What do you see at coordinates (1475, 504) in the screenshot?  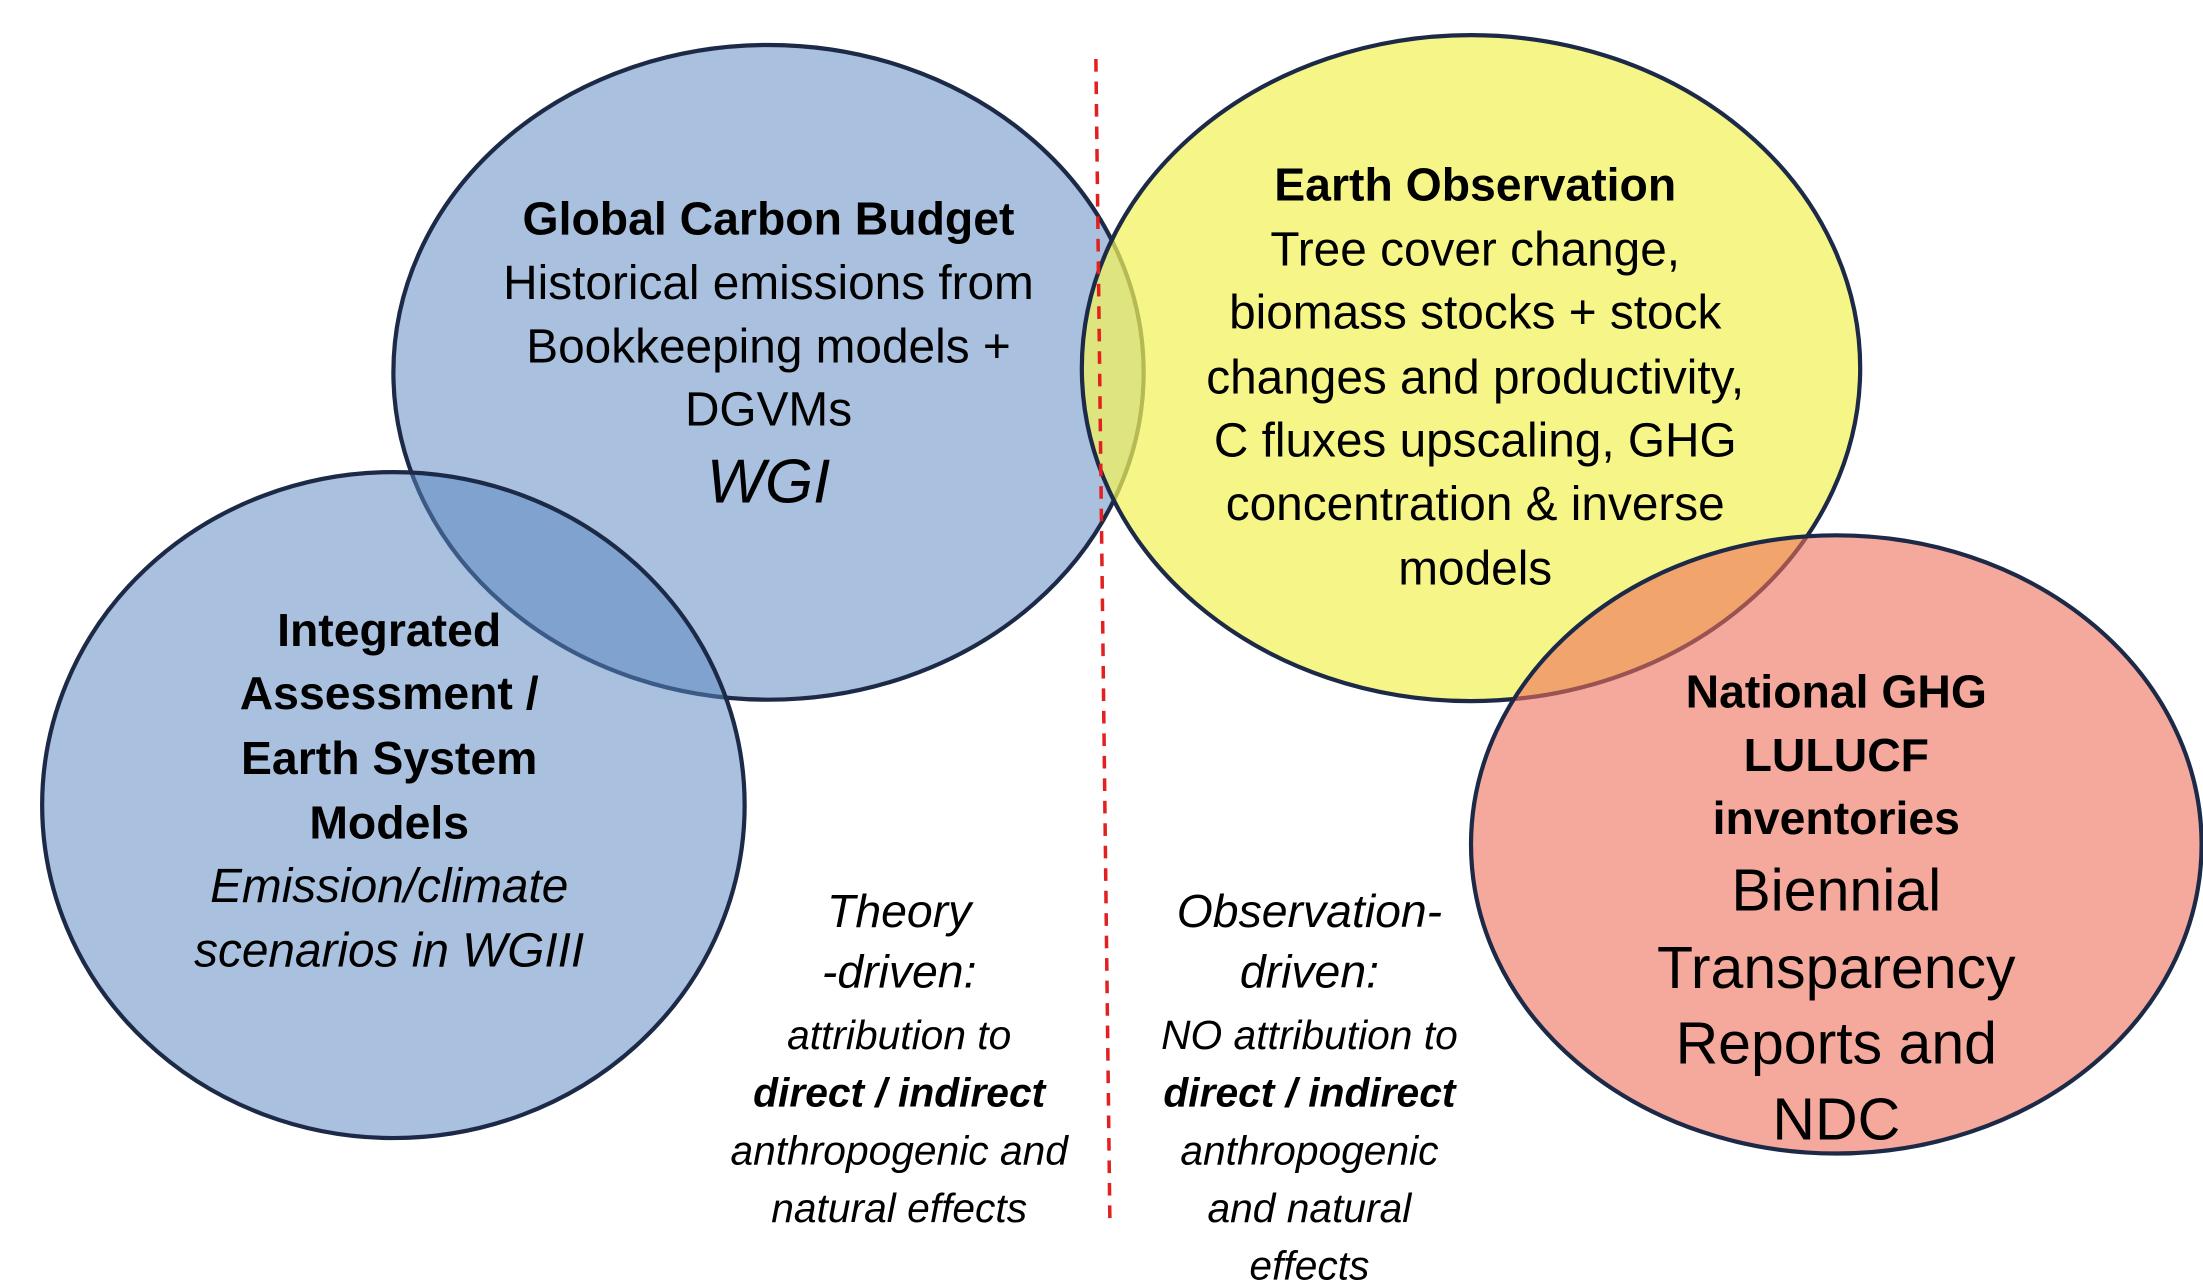 I see `node-text: concentration & inverse` at bounding box center [1475, 504].